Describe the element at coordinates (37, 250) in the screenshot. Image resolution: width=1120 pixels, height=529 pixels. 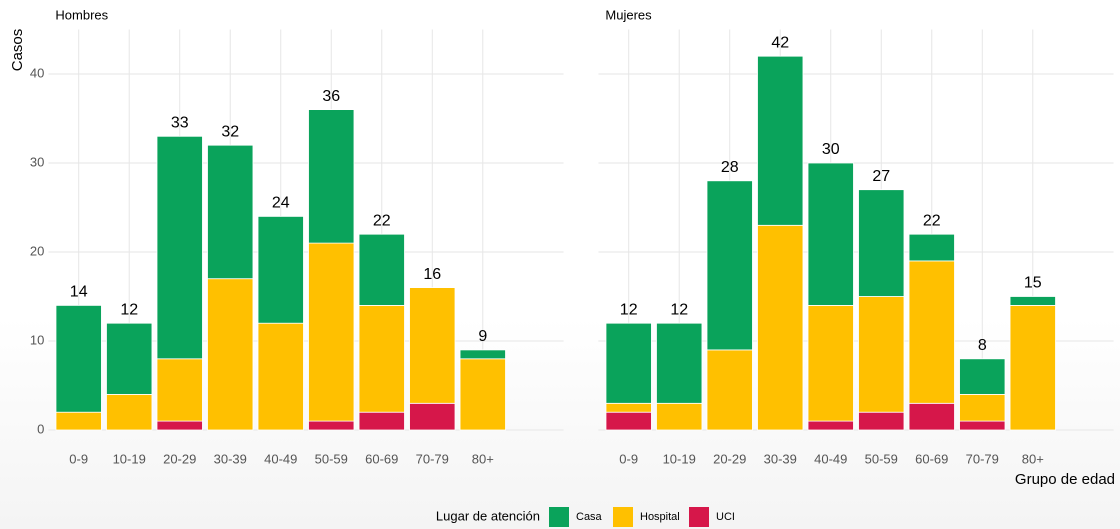
I see `y-tick-label: 20` at that location.